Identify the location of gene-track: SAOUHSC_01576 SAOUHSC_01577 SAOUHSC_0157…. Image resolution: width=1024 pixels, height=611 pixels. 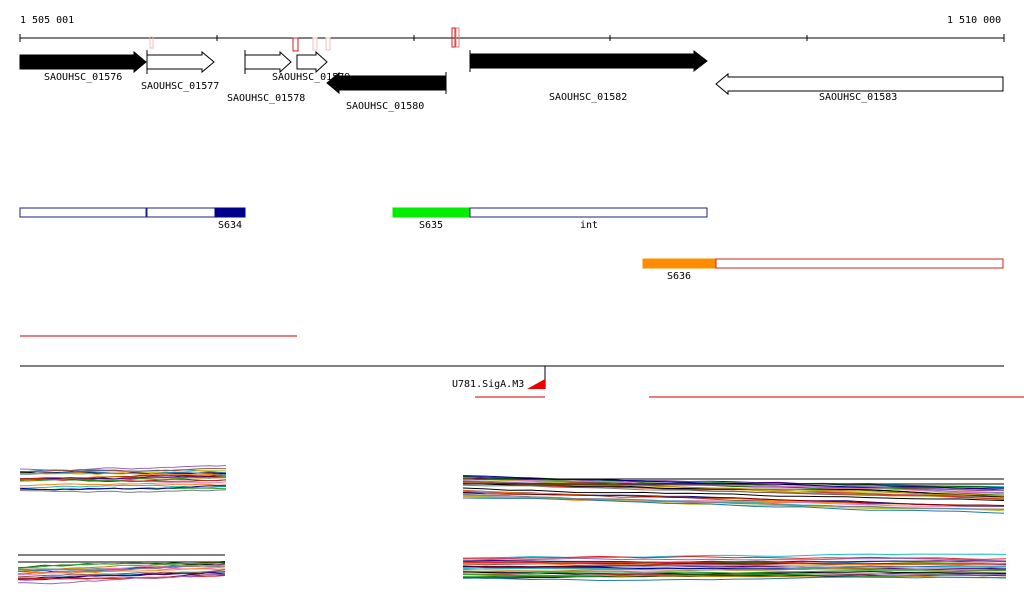
(511, 80).